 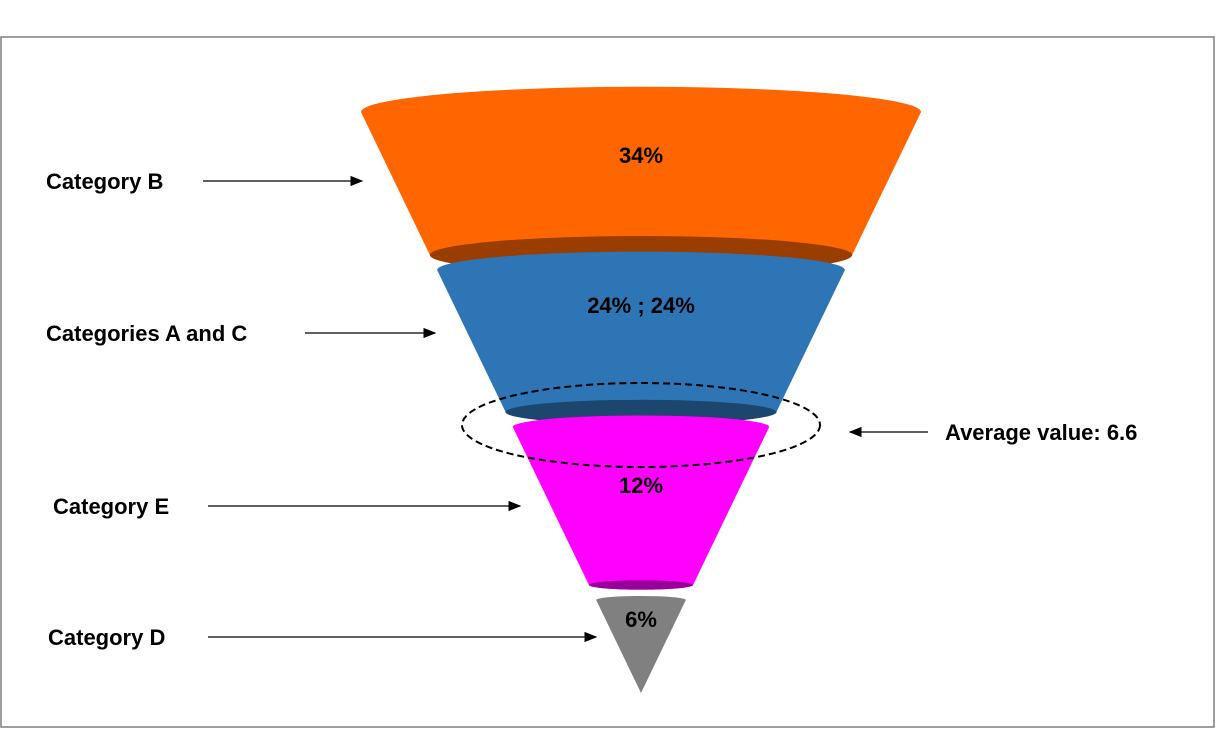 I want to click on category-label: Categories A and C, so click(x=146, y=333).